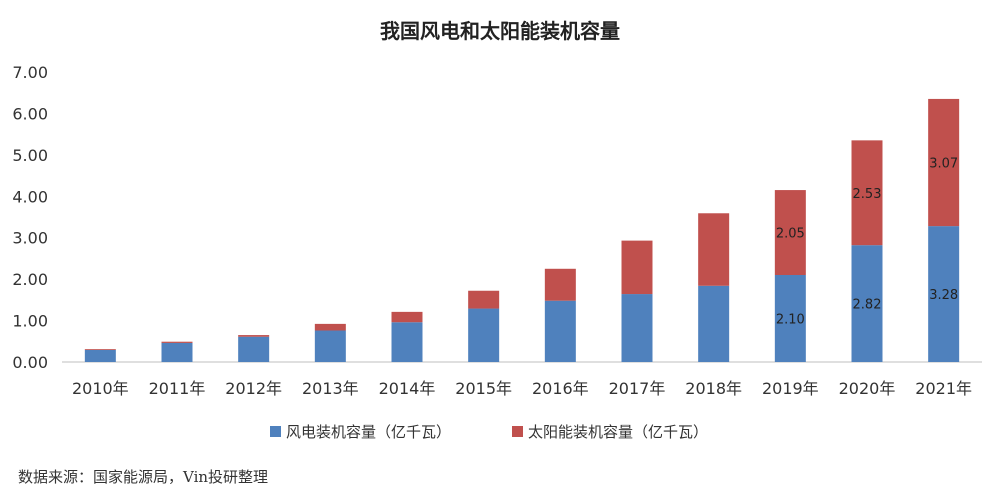 The height and width of the screenshot is (496, 1000). Describe the element at coordinates (330, 388) in the screenshot. I see `x-tick-label: 2013年` at that location.